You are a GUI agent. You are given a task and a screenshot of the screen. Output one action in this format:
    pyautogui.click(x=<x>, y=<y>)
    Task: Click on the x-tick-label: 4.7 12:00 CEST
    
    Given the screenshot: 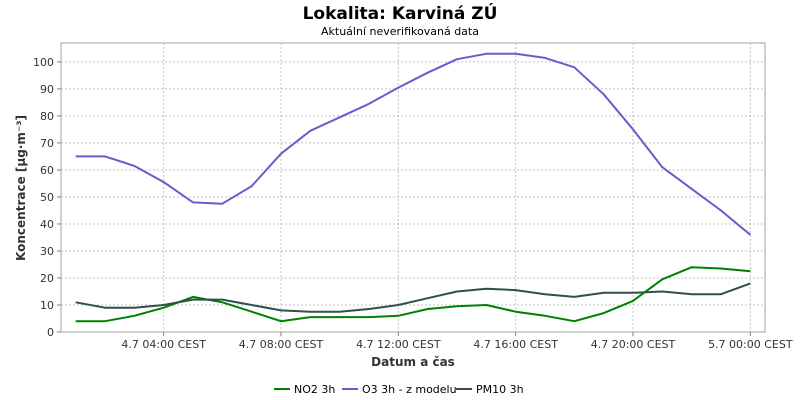 What is the action you would take?
    pyautogui.click(x=398, y=344)
    